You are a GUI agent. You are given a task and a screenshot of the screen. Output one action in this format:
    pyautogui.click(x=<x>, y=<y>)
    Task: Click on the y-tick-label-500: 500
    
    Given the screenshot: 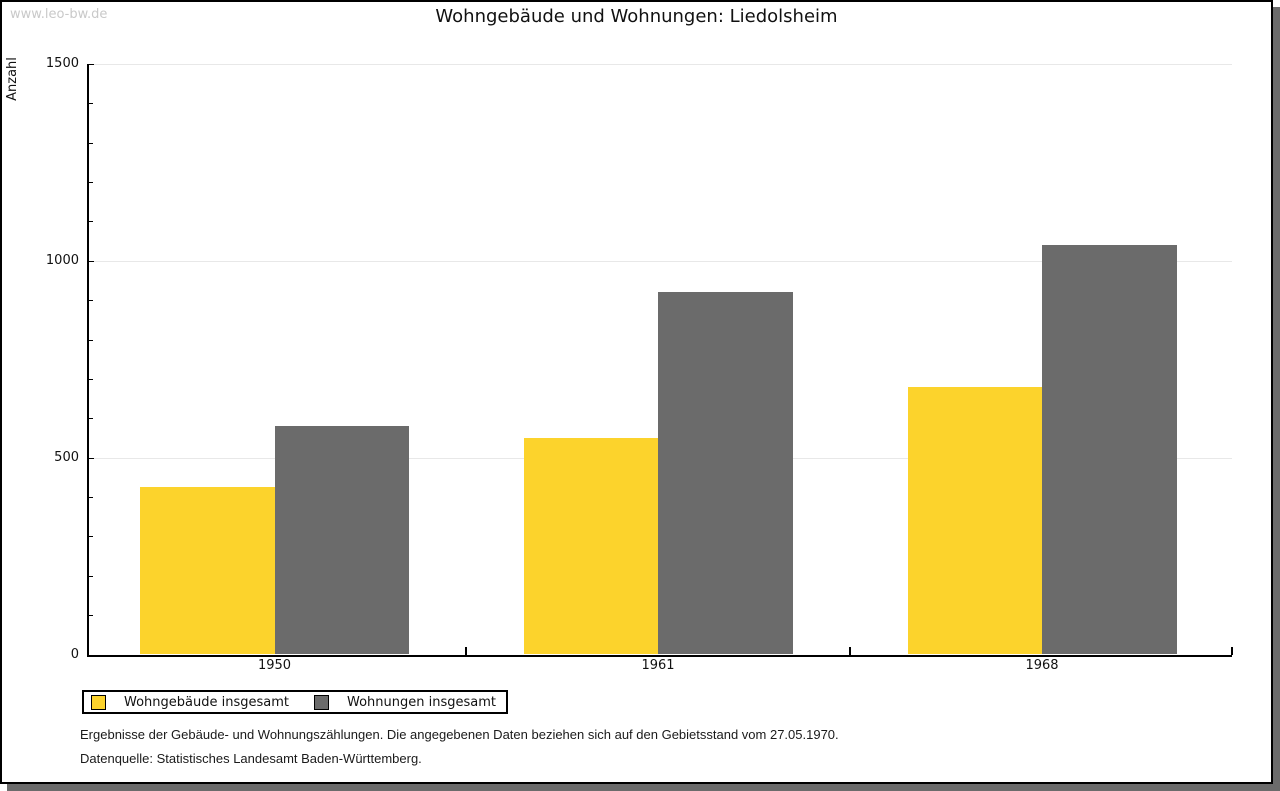 What is the action you would take?
    pyautogui.click(x=66, y=457)
    